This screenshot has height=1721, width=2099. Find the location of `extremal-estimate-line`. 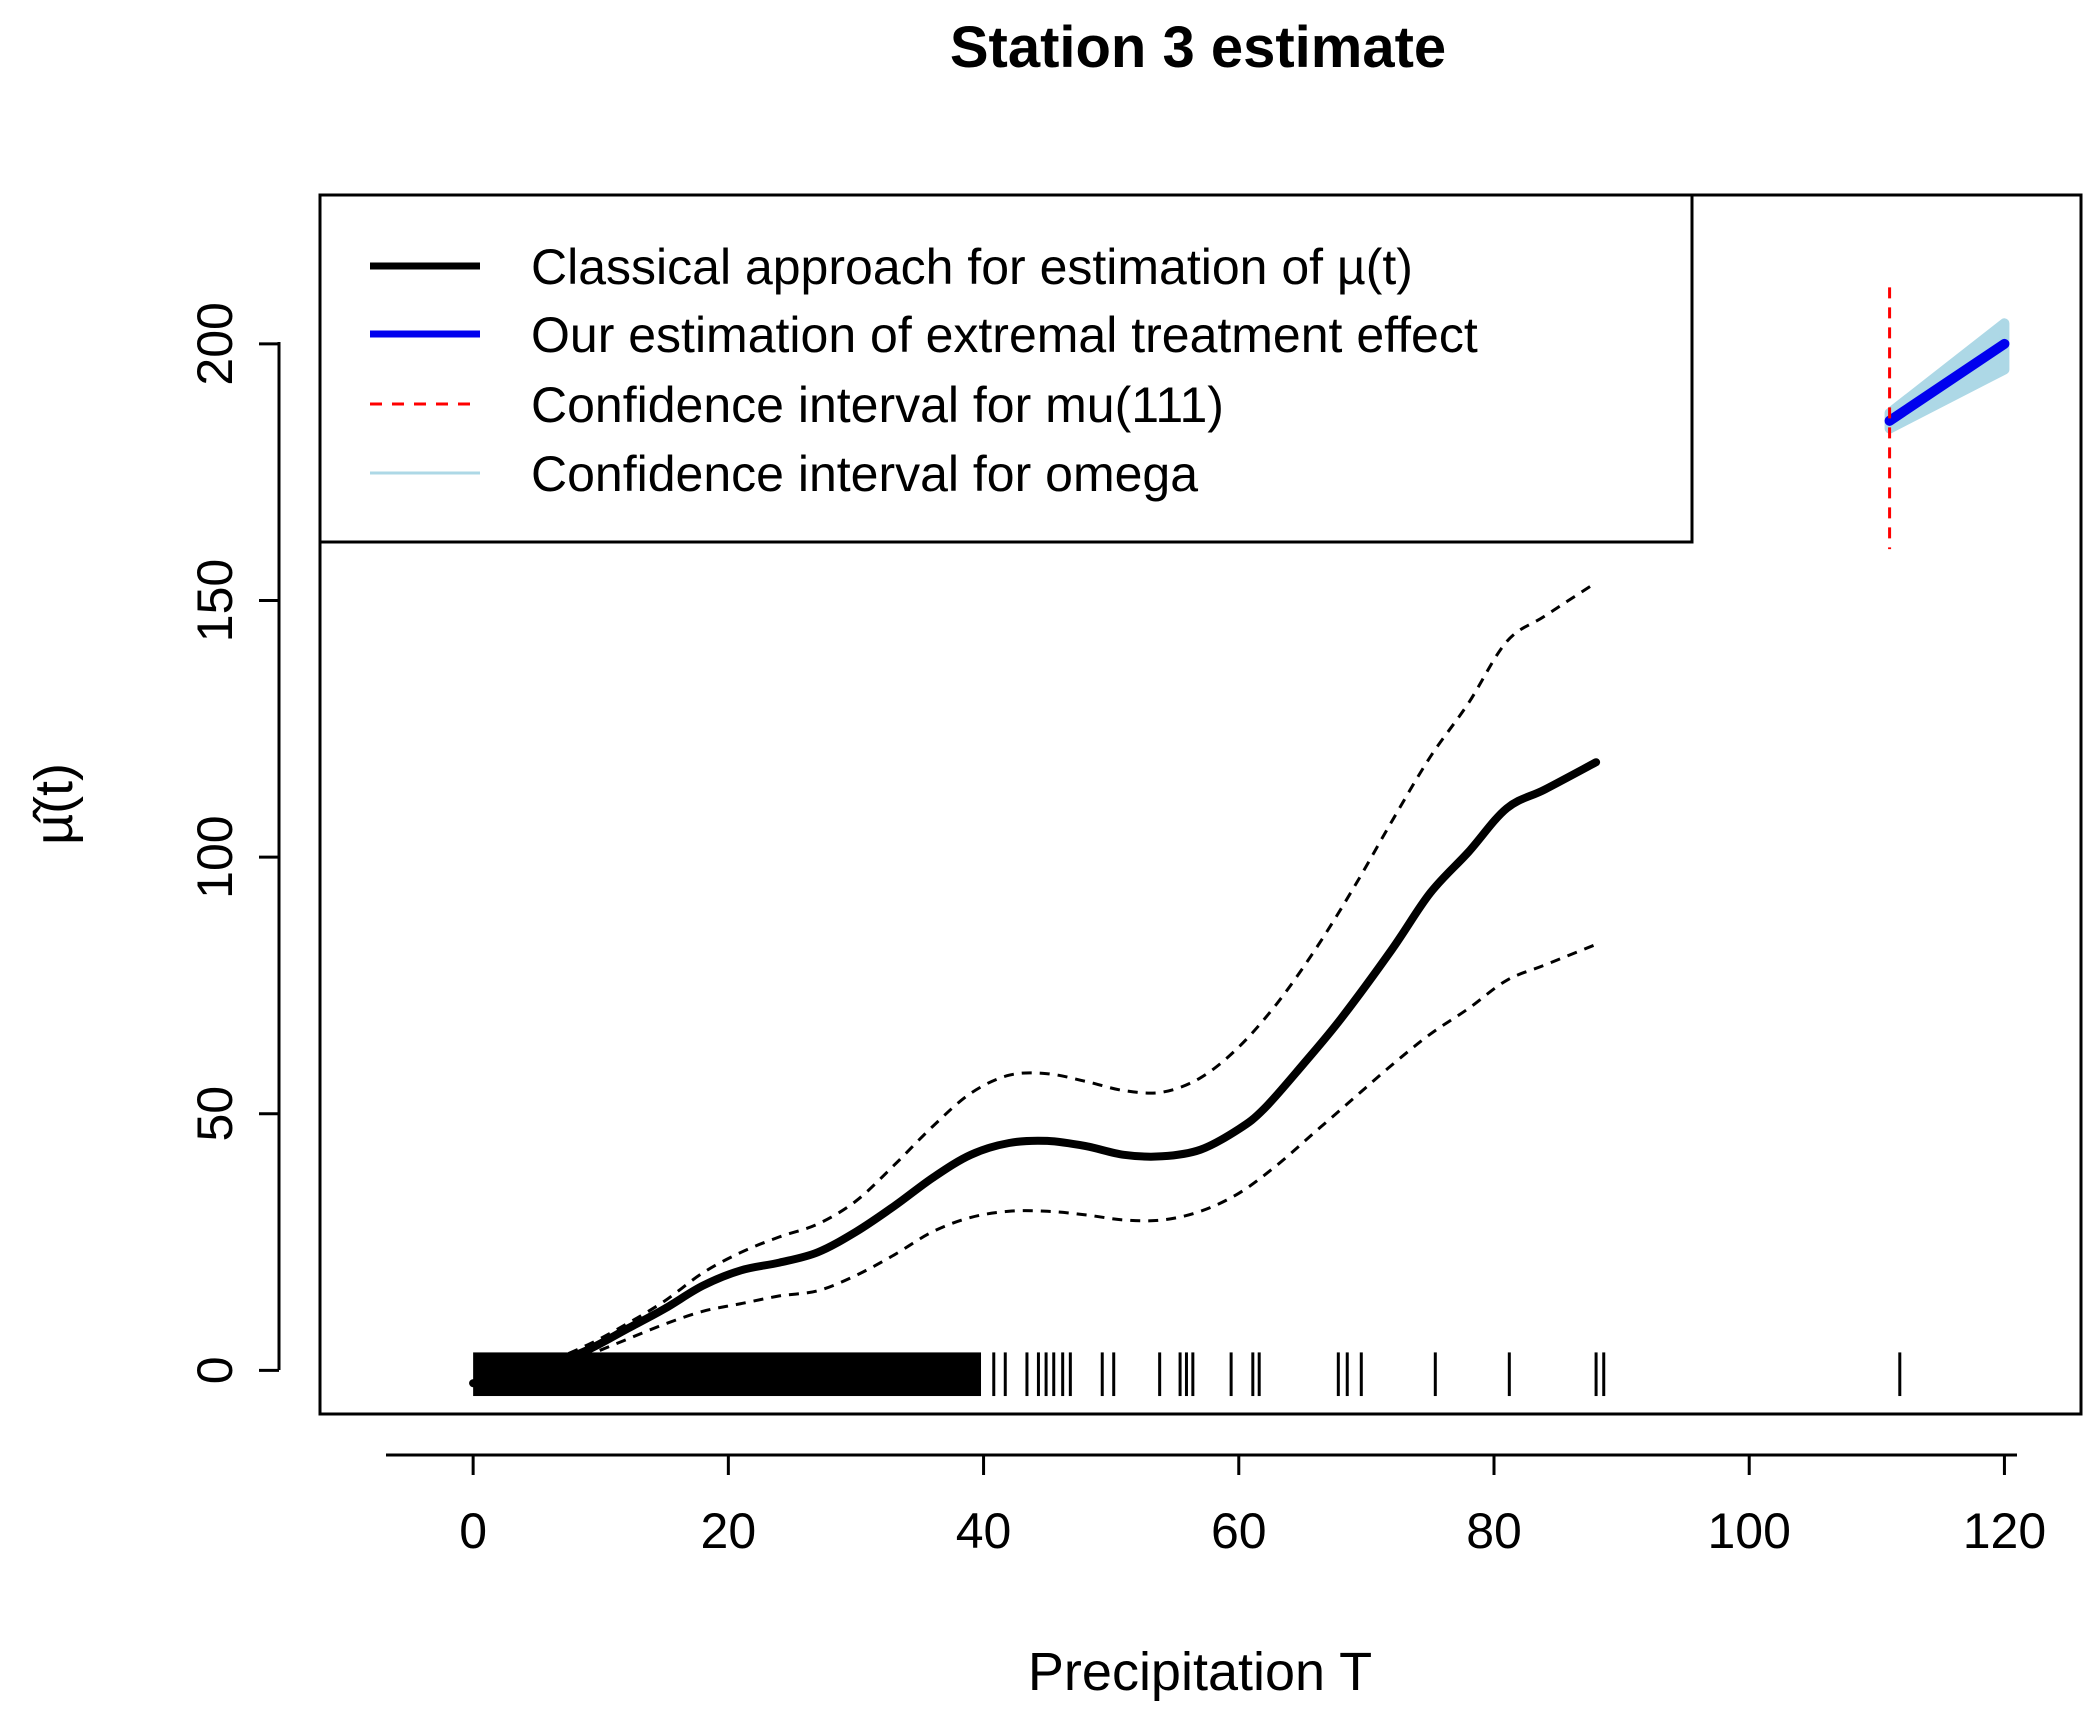

extremal-estimate-line is located at coordinates (1947, 382).